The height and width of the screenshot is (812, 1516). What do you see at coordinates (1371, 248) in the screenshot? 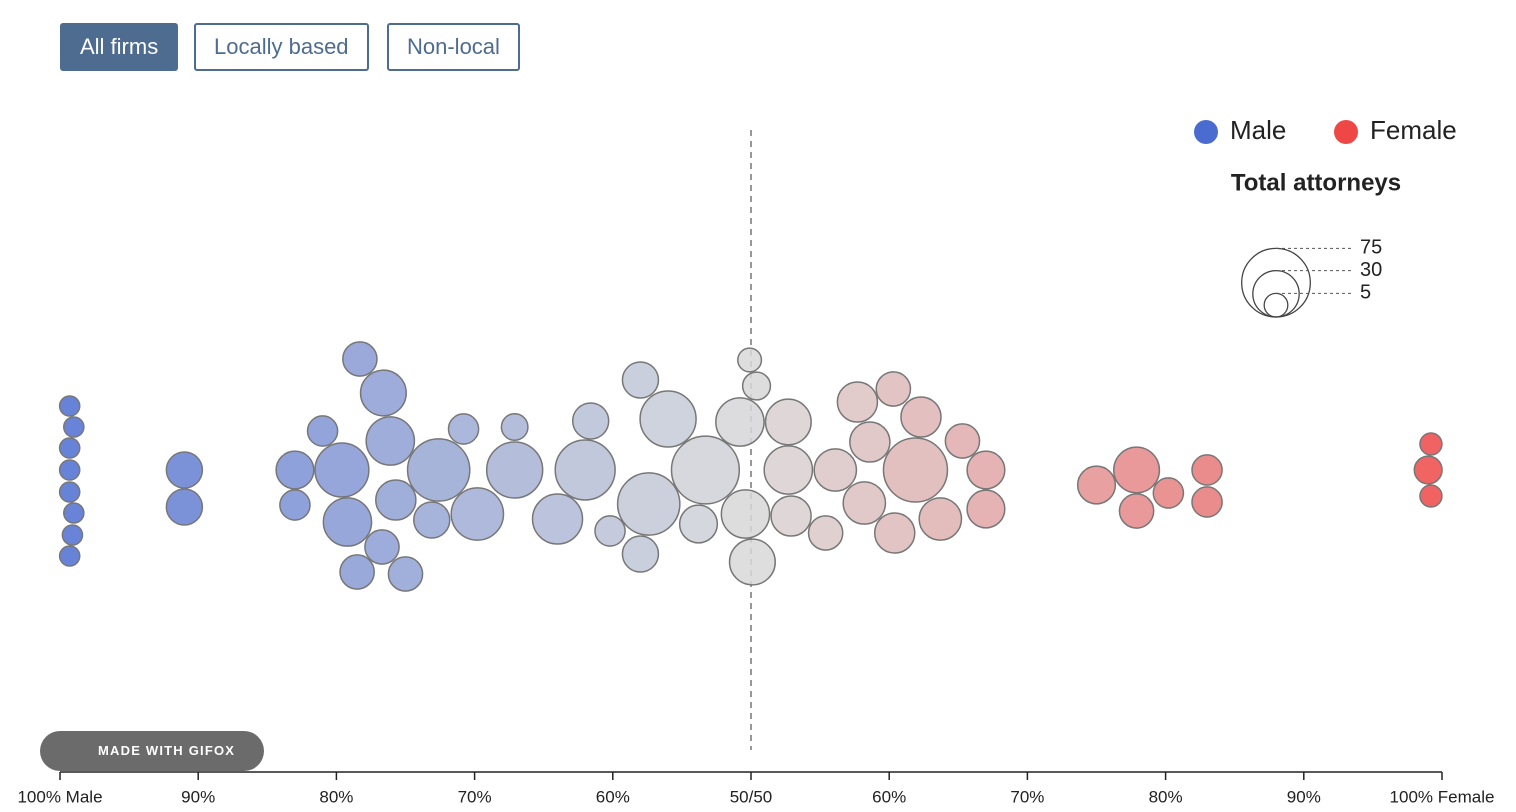
I see `size-legend-label: 75` at bounding box center [1371, 248].